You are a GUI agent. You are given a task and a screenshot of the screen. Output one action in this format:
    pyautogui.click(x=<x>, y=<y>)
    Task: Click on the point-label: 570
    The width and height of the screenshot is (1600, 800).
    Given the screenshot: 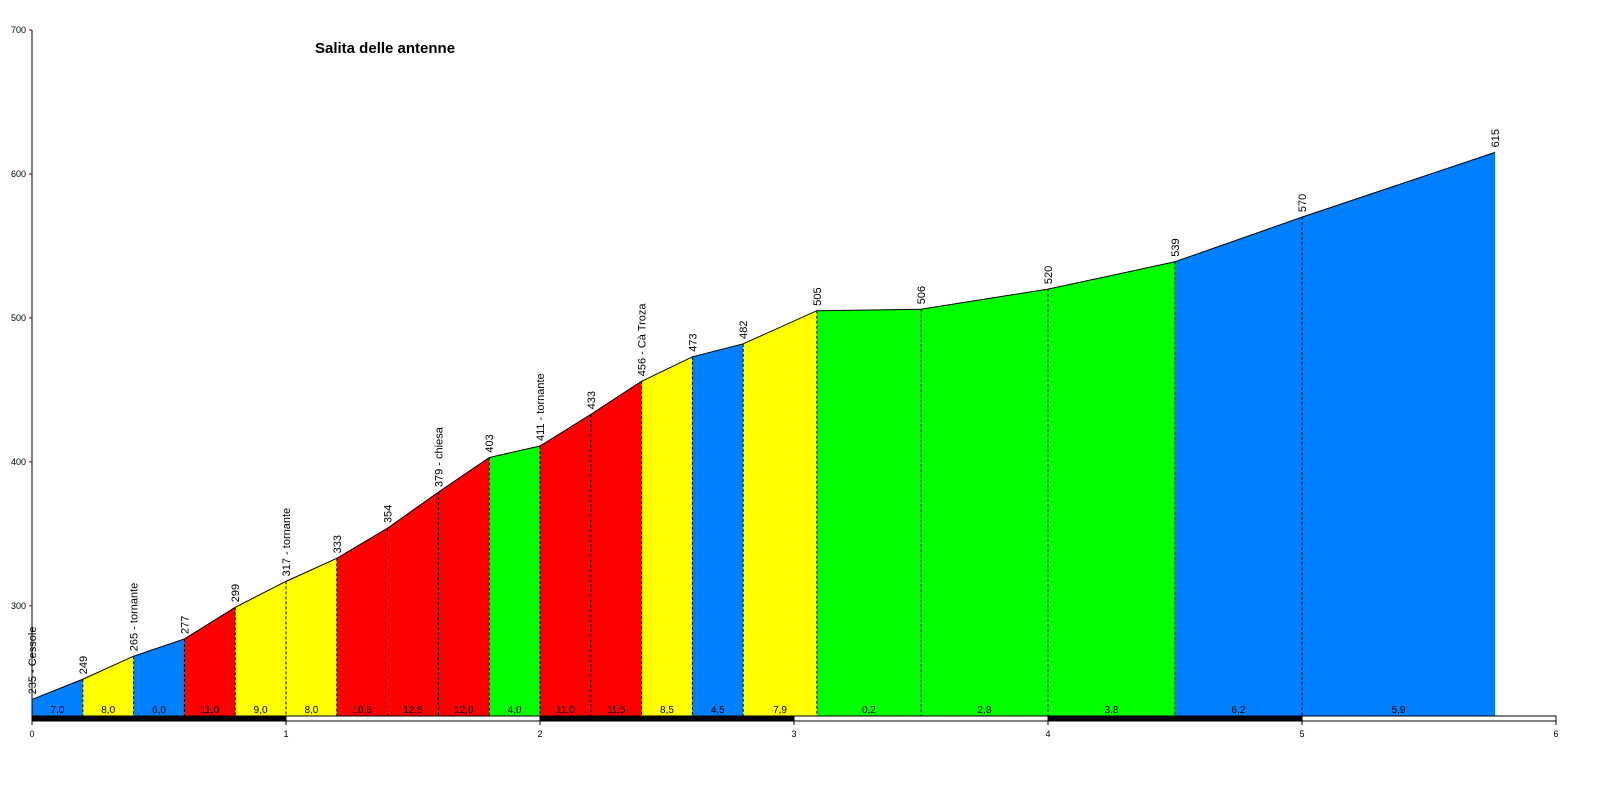 What is the action you would take?
    pyautogui.click(x=1303, y=203)
    